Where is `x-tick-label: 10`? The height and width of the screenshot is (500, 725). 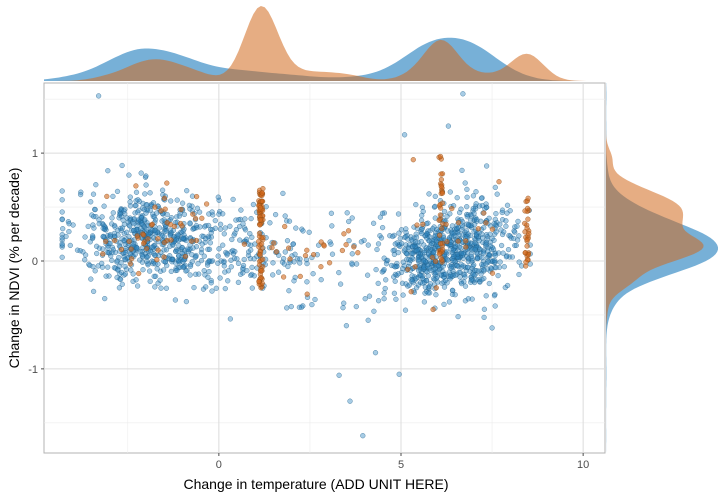
x-tick-label: 10 is located at coordinates (583, 465).